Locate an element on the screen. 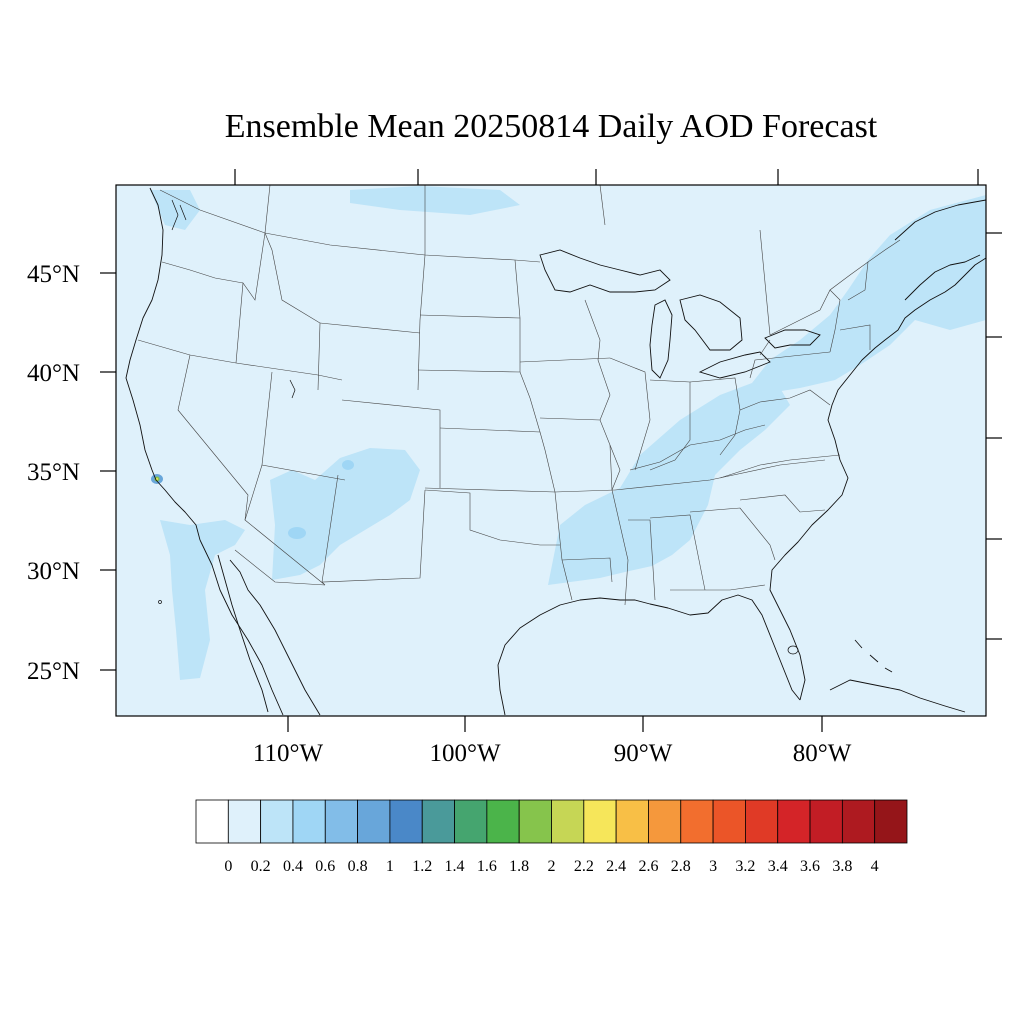  aod-region-california-coast is located at coordinates (202, 600).